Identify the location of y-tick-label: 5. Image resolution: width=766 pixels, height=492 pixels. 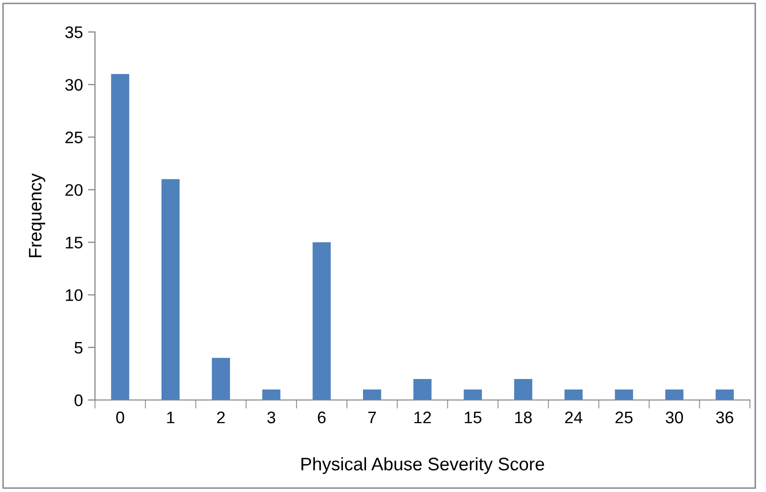
(78, 348).